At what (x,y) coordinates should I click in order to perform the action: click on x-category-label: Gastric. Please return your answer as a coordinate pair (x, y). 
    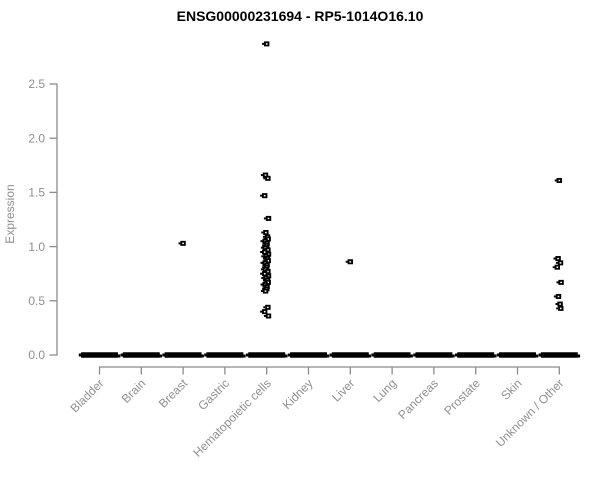
    Looking at the image, I should click on (213, 394).